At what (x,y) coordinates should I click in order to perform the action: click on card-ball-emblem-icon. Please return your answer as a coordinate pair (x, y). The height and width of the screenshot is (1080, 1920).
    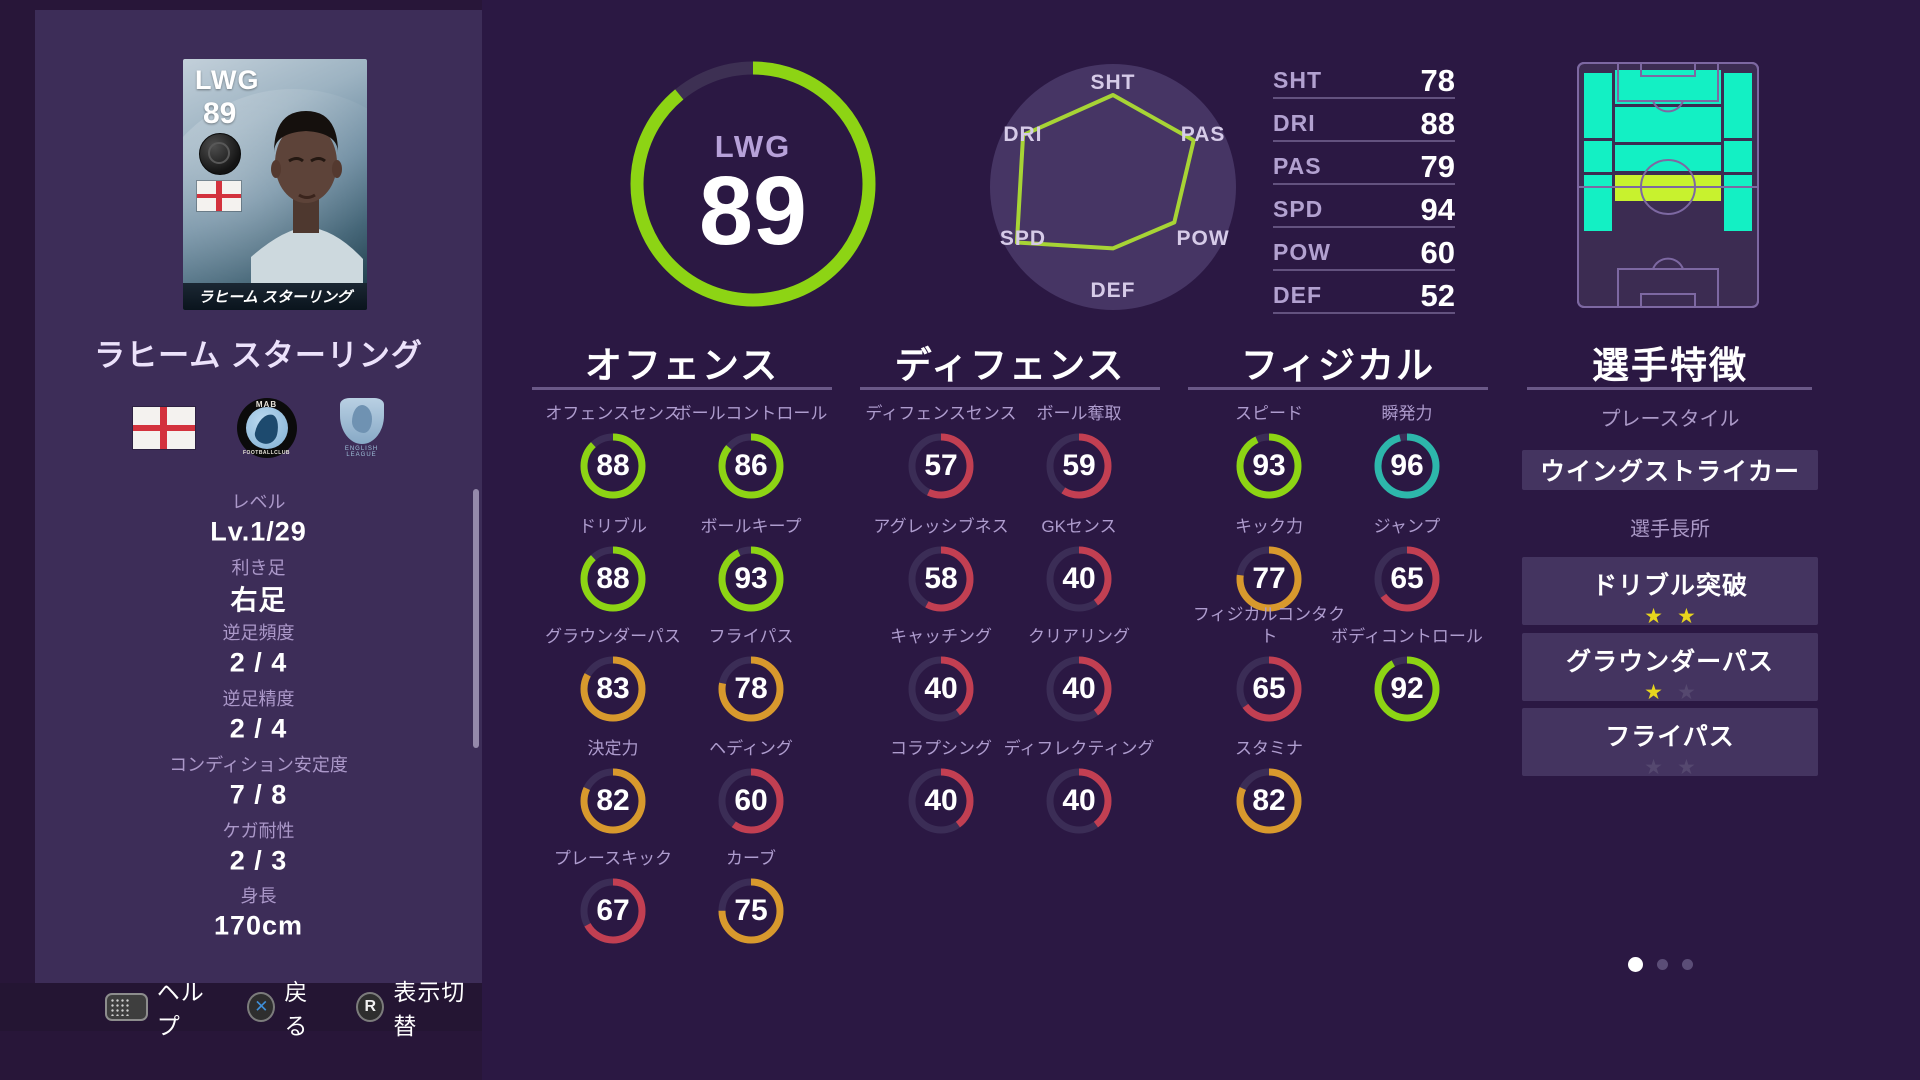
    Looking at the image, I should click on (220, 154).